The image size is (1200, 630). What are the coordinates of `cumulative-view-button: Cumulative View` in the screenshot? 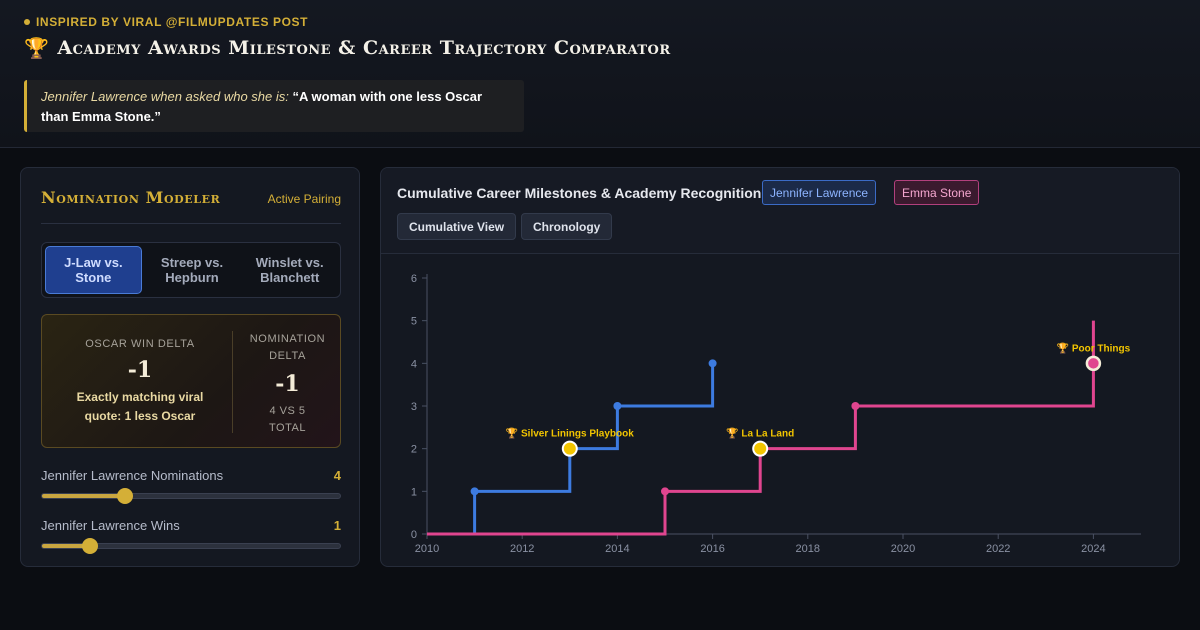 It's located at (457, 226).